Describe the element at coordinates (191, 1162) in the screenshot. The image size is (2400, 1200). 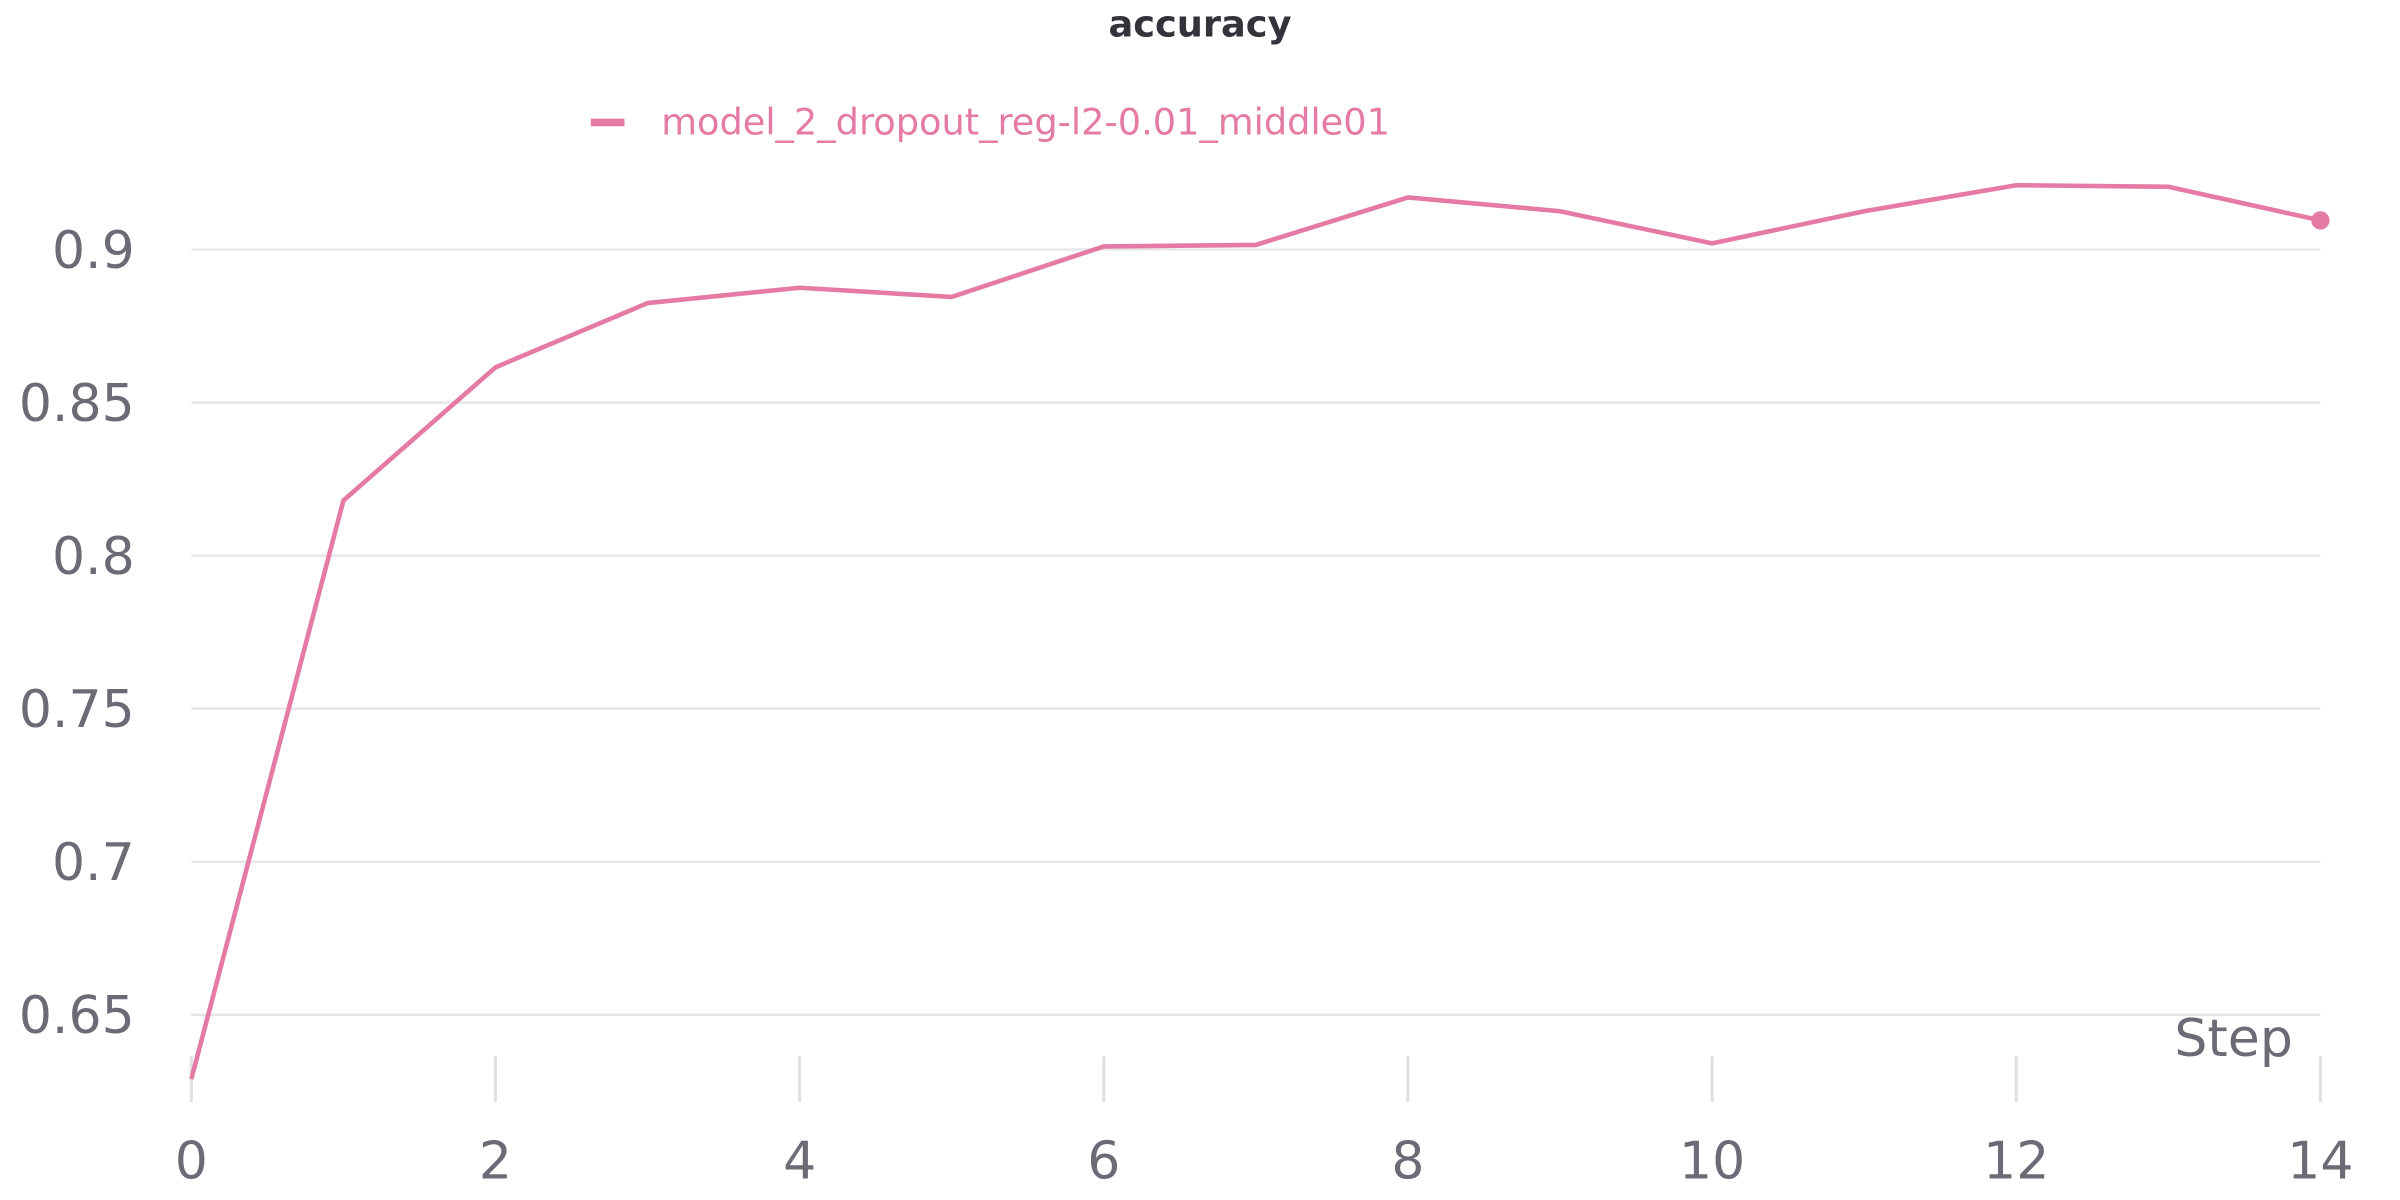
I see `x-tick-label: 0` at that location.